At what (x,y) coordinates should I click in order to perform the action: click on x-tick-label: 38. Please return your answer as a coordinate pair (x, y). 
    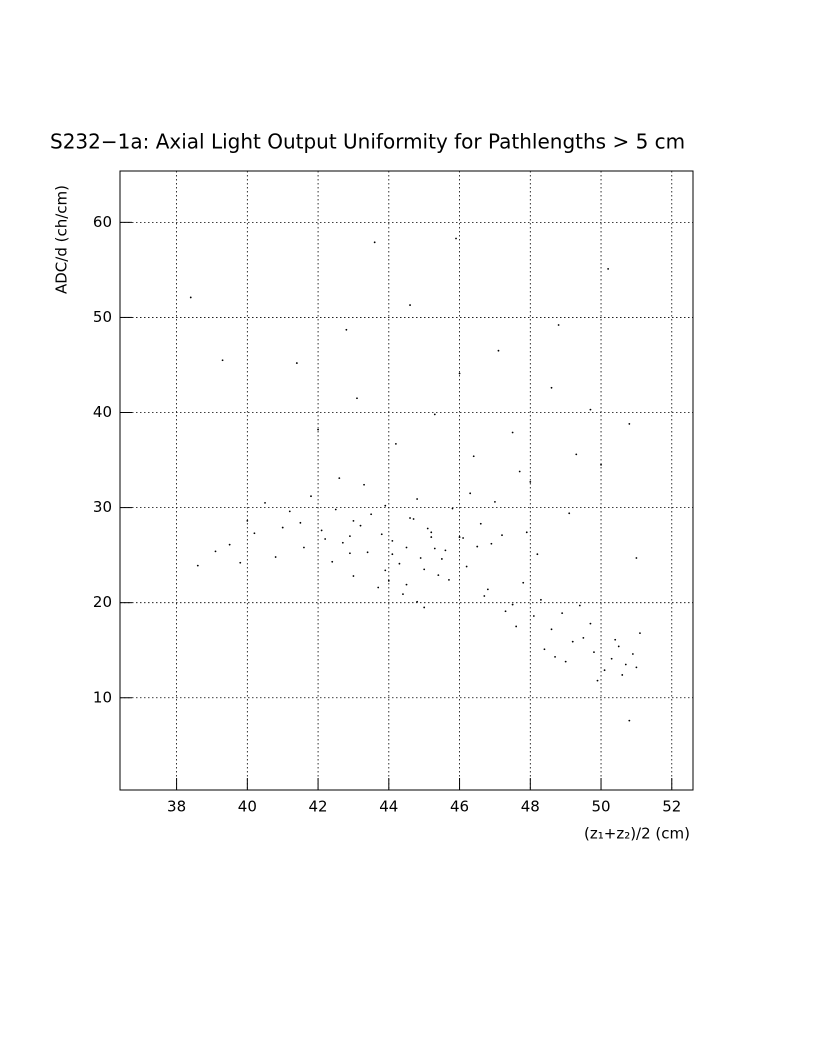
    Looking at the image, I should click on (176, 807).